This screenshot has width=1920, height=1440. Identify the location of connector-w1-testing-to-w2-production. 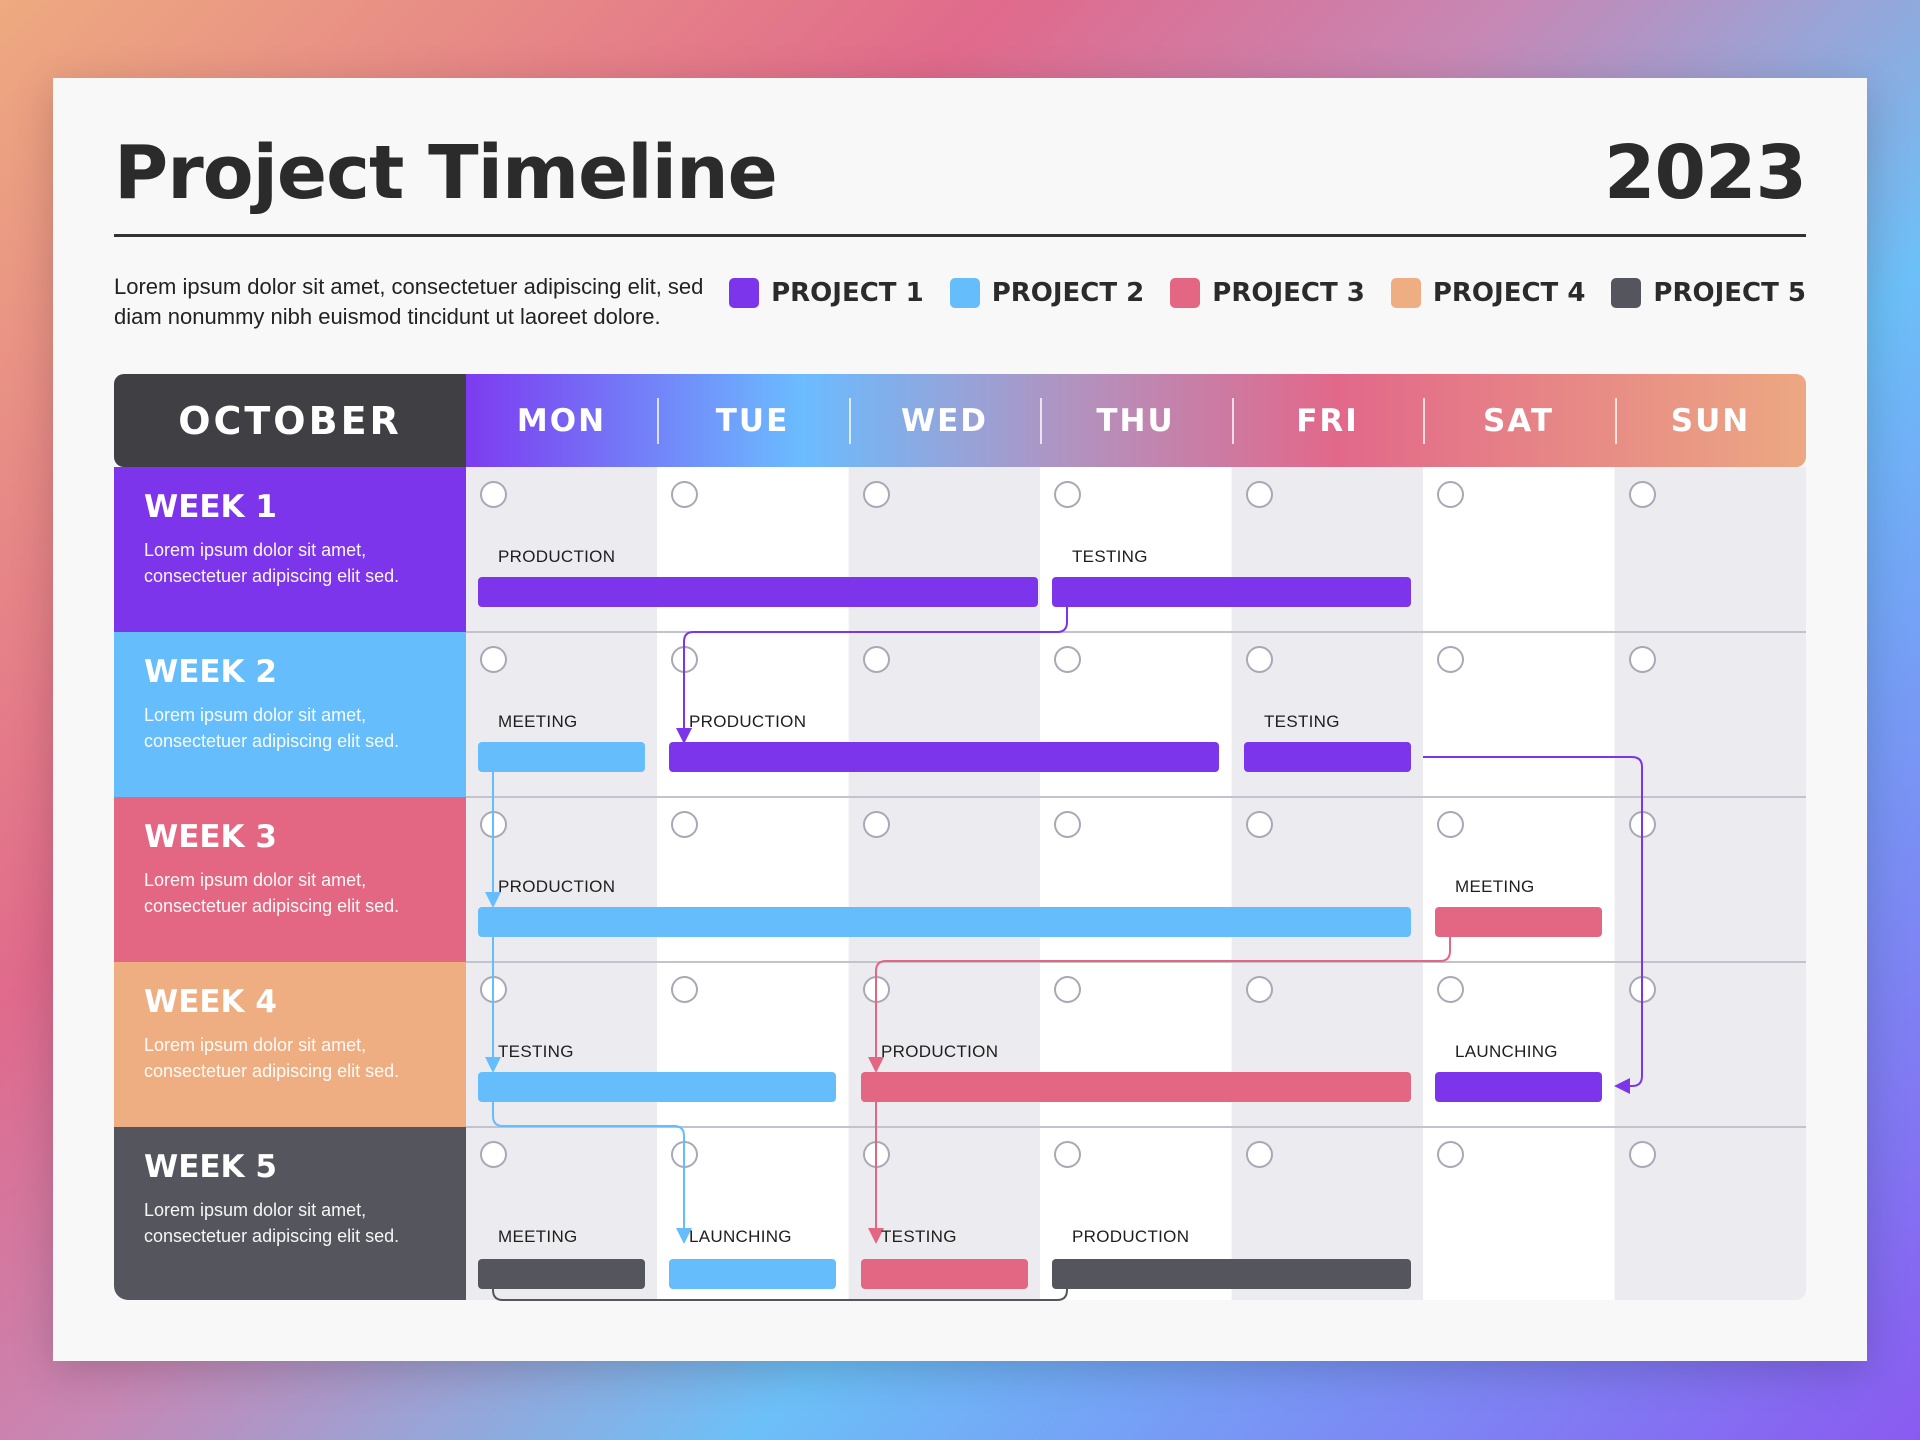
(872, 675).